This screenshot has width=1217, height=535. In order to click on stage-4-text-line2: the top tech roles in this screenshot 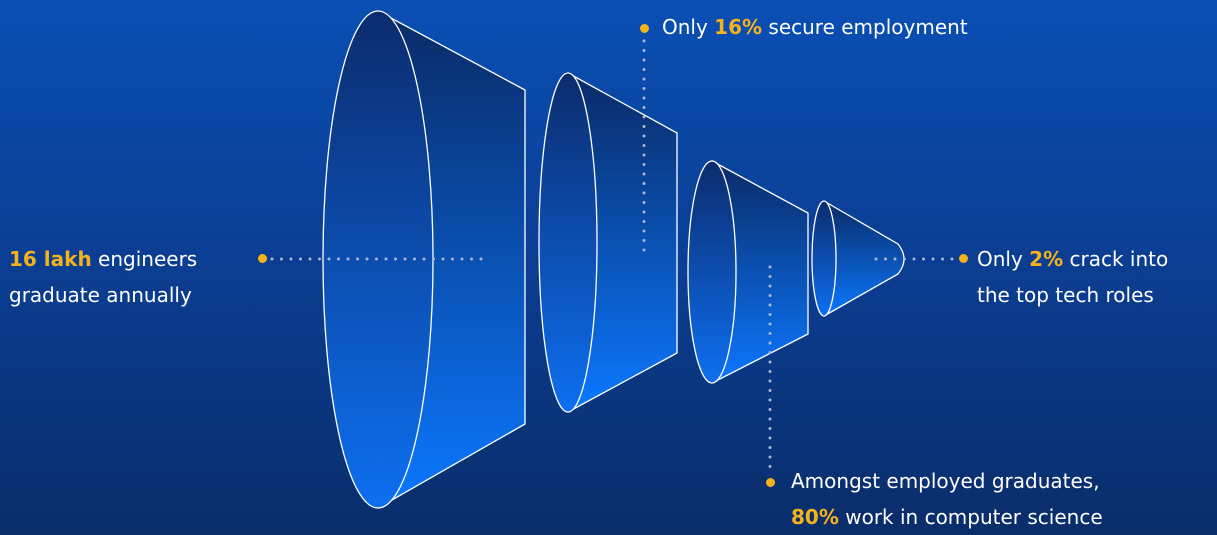, I will do `click(1065, 295)`.